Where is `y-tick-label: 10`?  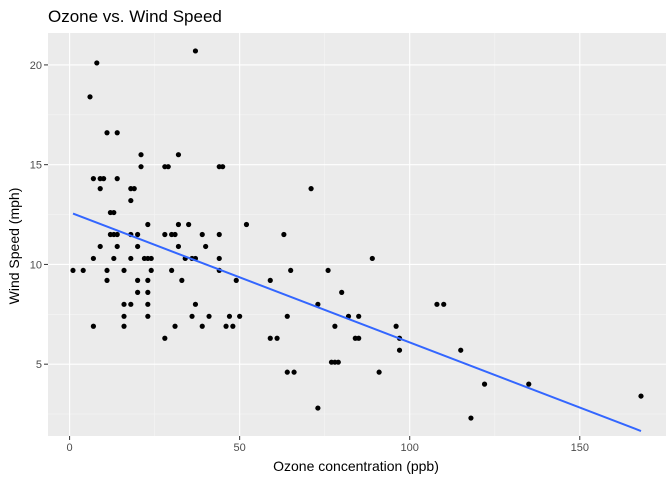
y-tick-label: 10 is located at coordinates (36, 265).